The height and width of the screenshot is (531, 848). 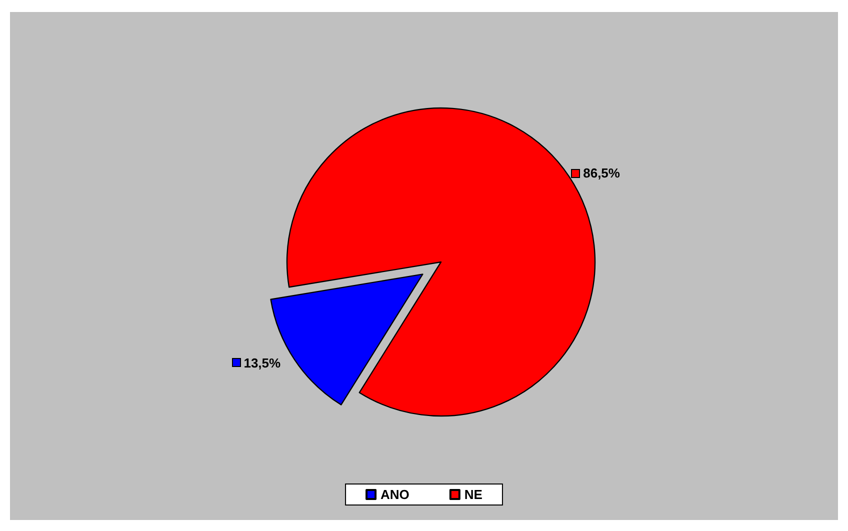 I want to click on legend-label: NE, so click(x=473, y=494).